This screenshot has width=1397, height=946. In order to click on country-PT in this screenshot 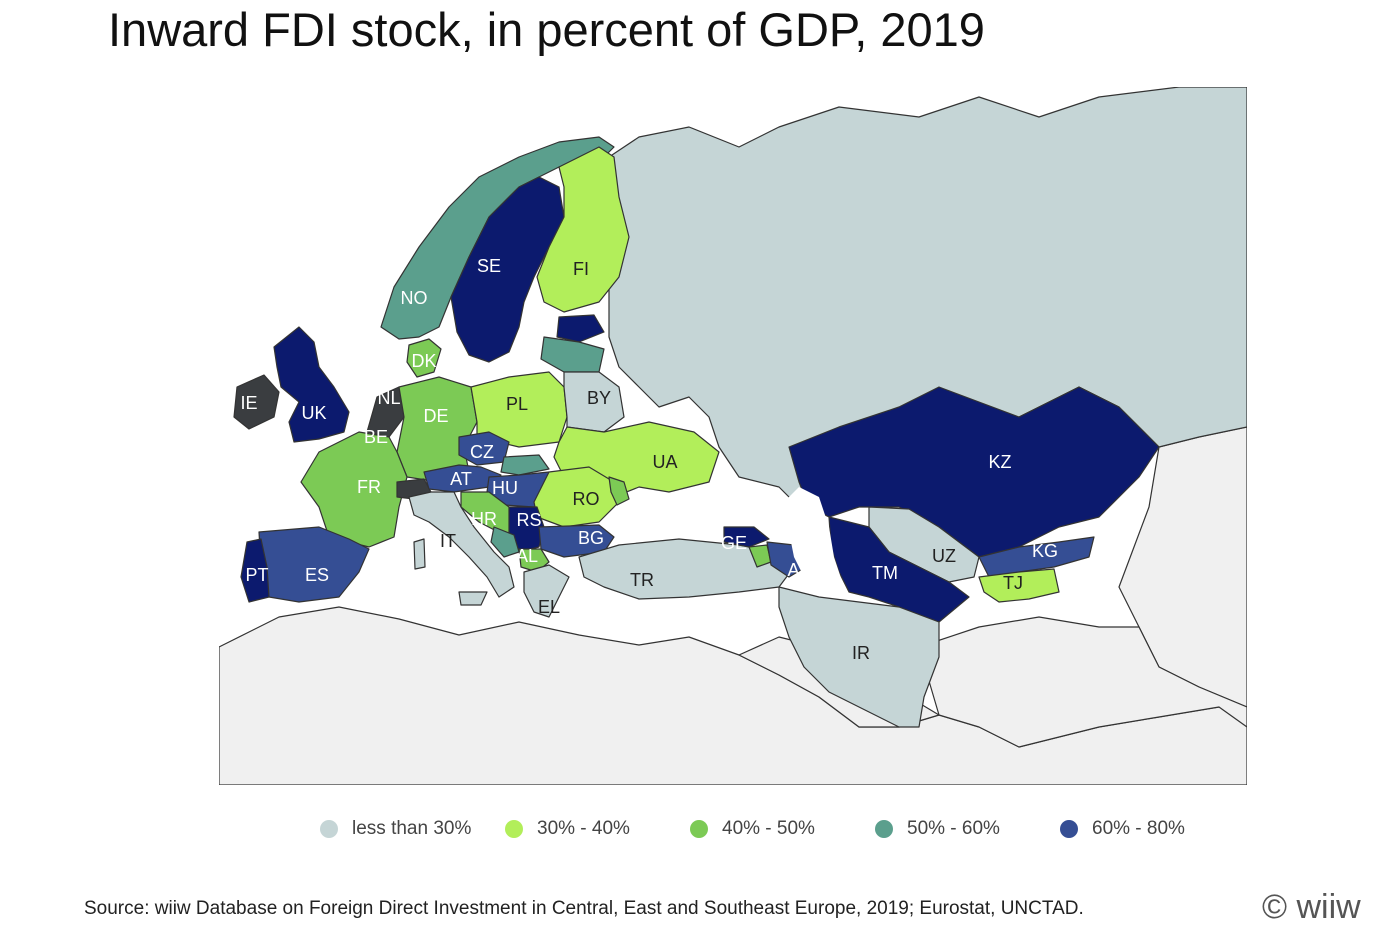, I will do `click(255, 570)`.